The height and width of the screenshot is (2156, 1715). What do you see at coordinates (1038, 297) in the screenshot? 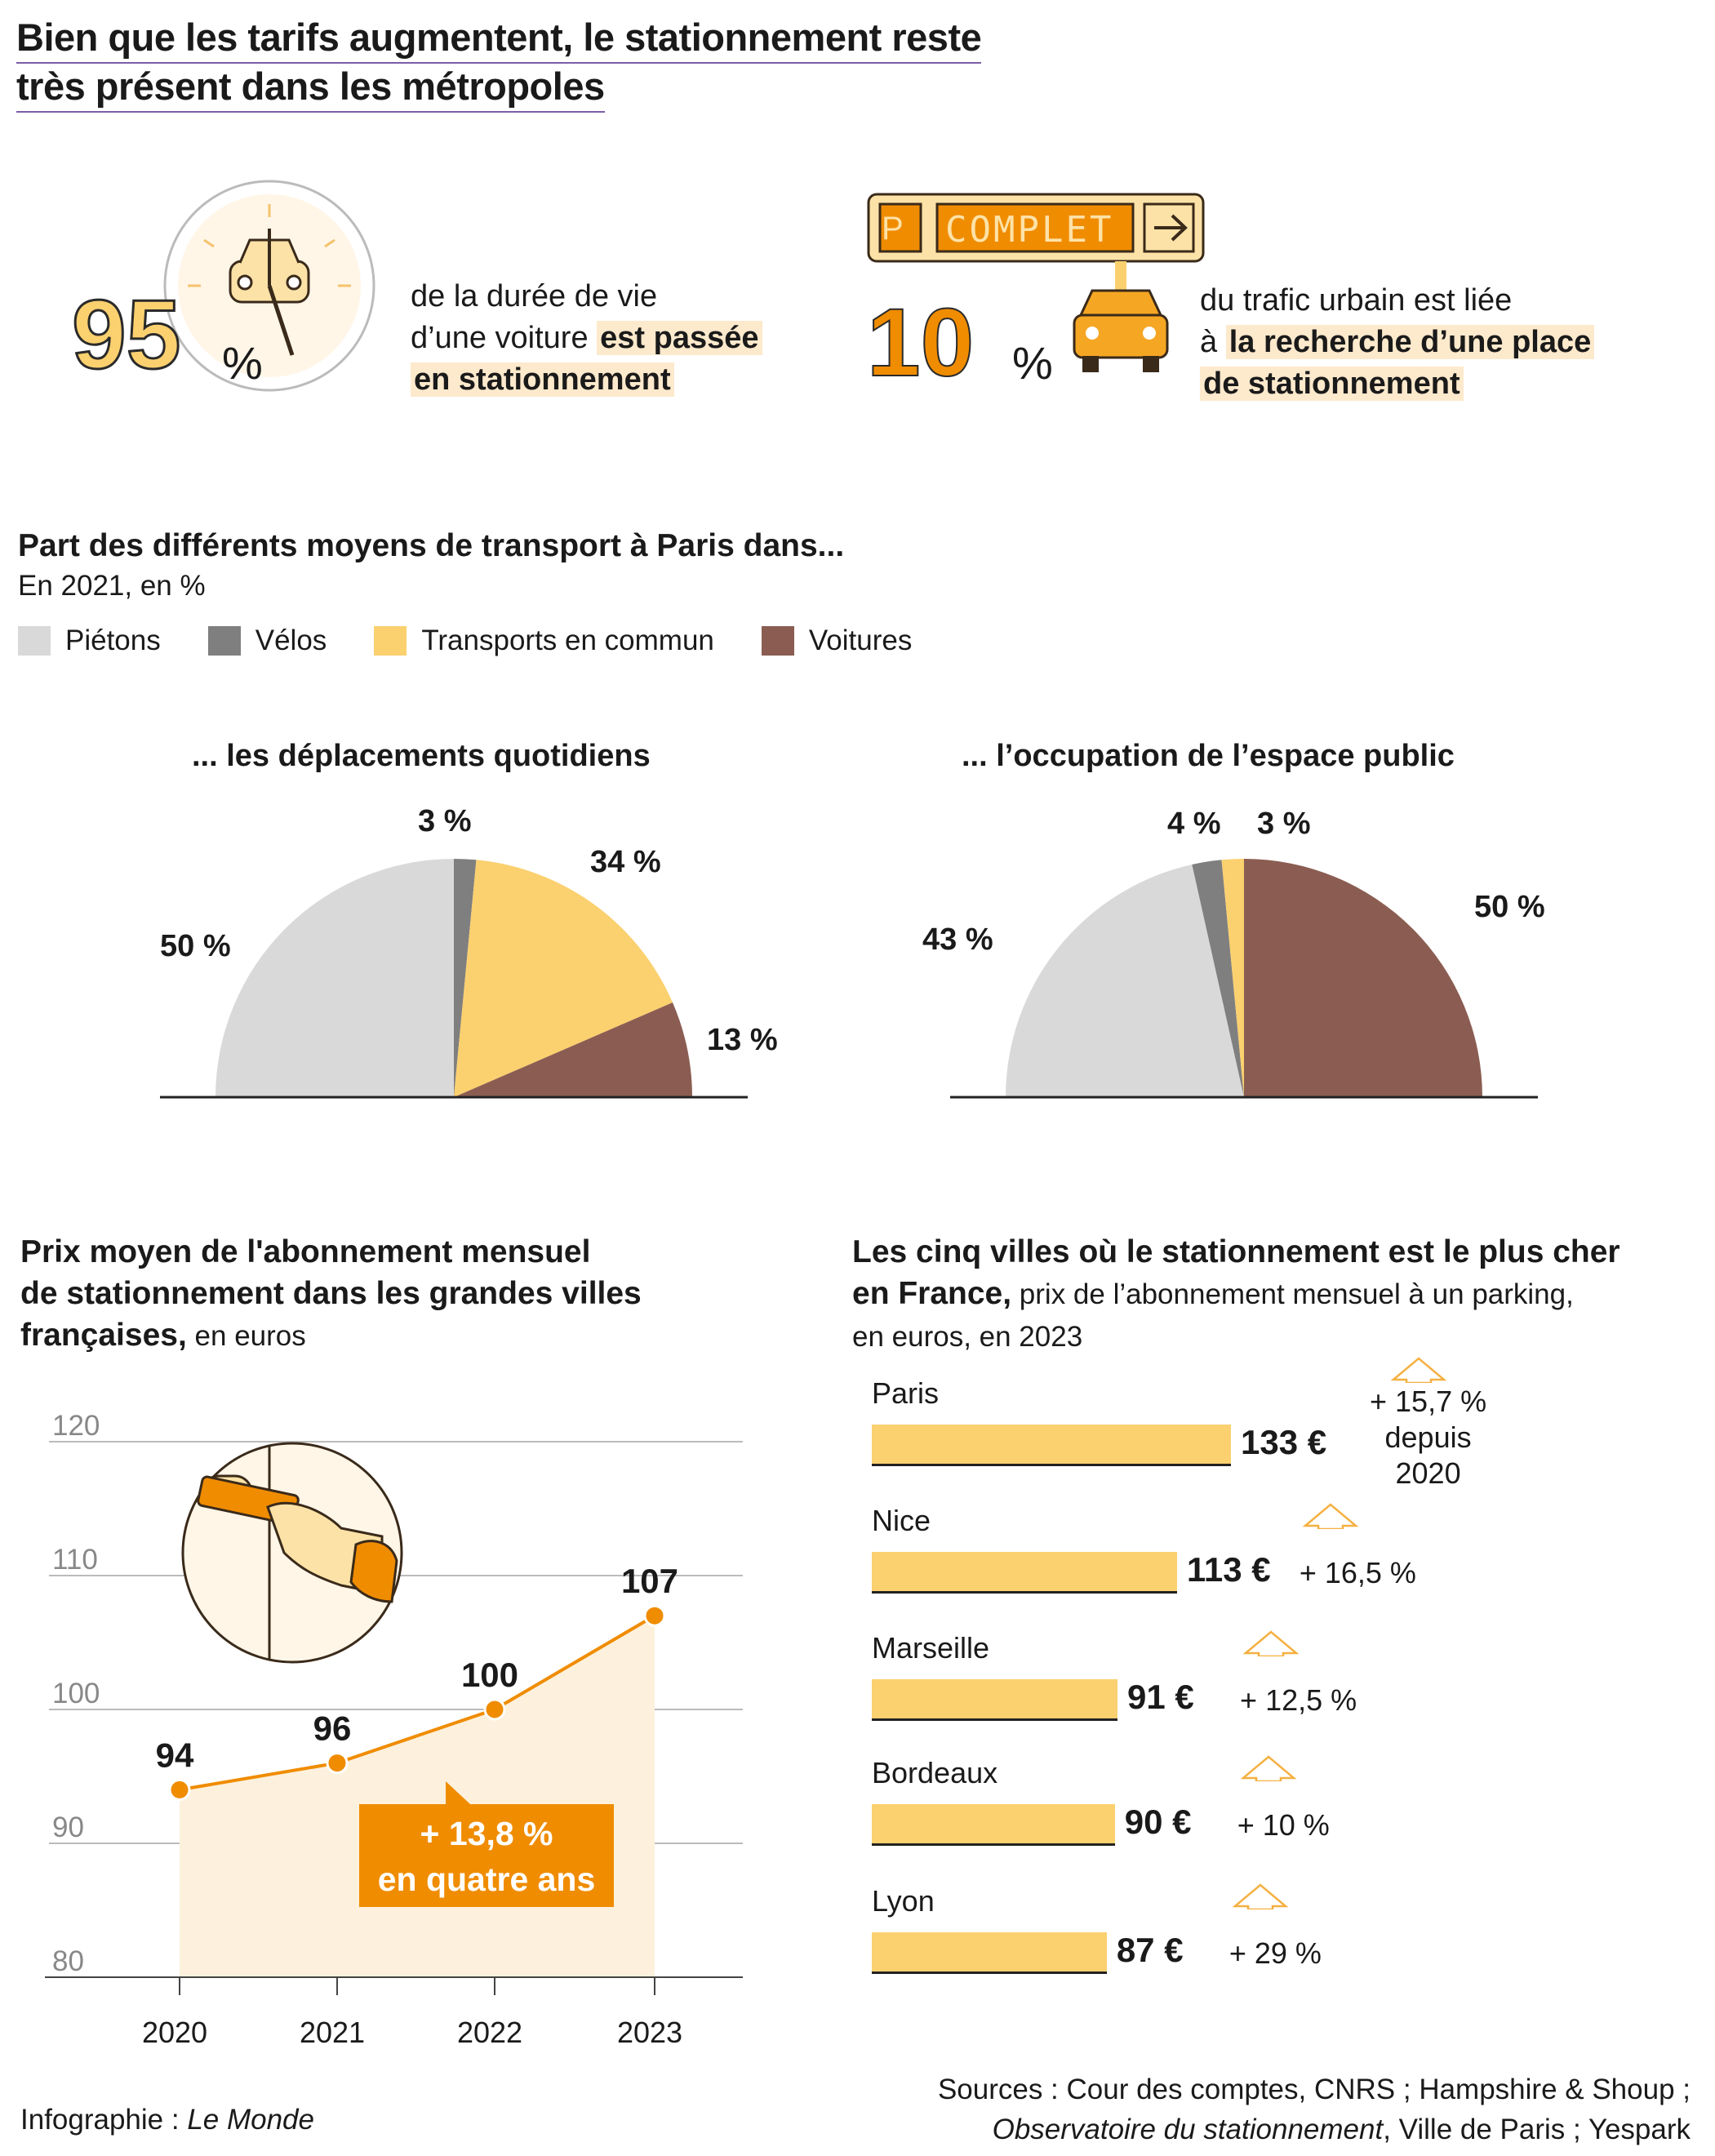
I see `parking-sign-car-icon` at bounding box center [1038, 297].